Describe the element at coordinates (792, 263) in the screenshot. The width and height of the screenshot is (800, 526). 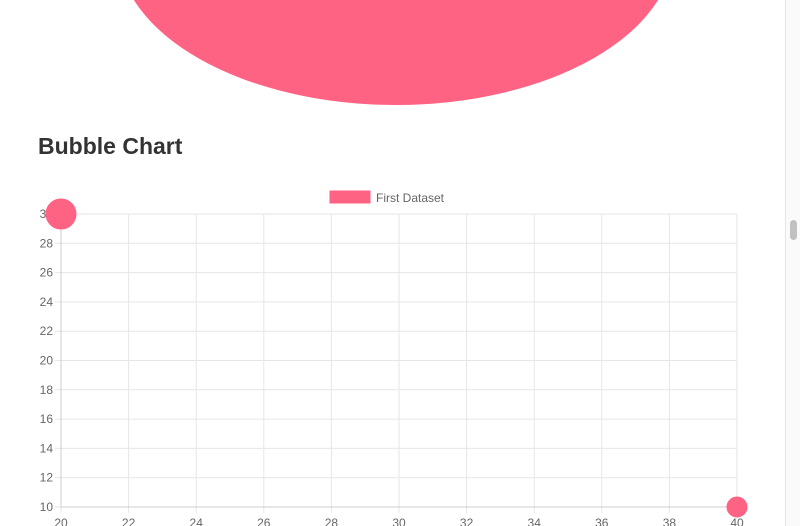
I see `vertical-scrollbar` at that location.